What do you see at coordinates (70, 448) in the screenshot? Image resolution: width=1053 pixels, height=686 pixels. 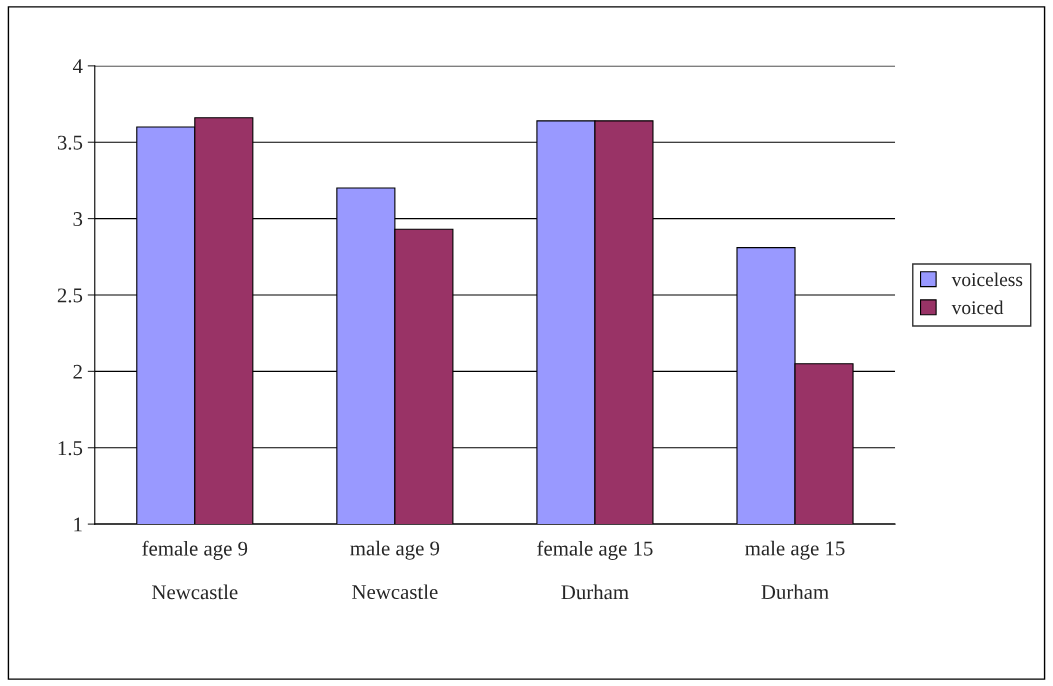 I see `y-tick-label: 1.5` at bounding box center [70, 448].